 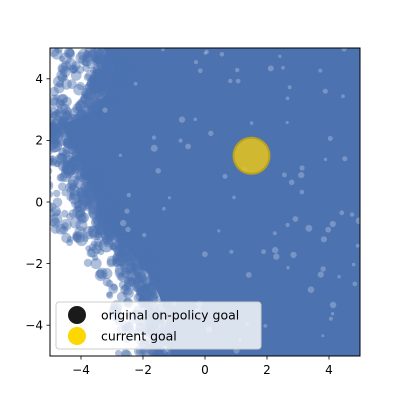 I want to click on y-tick-label: 2, so click(x=39, y=141).